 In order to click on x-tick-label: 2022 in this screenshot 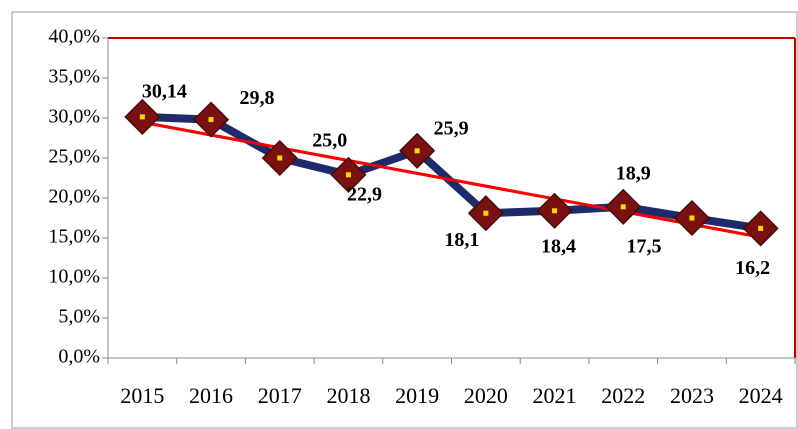, I will do `click(623, 395)`.